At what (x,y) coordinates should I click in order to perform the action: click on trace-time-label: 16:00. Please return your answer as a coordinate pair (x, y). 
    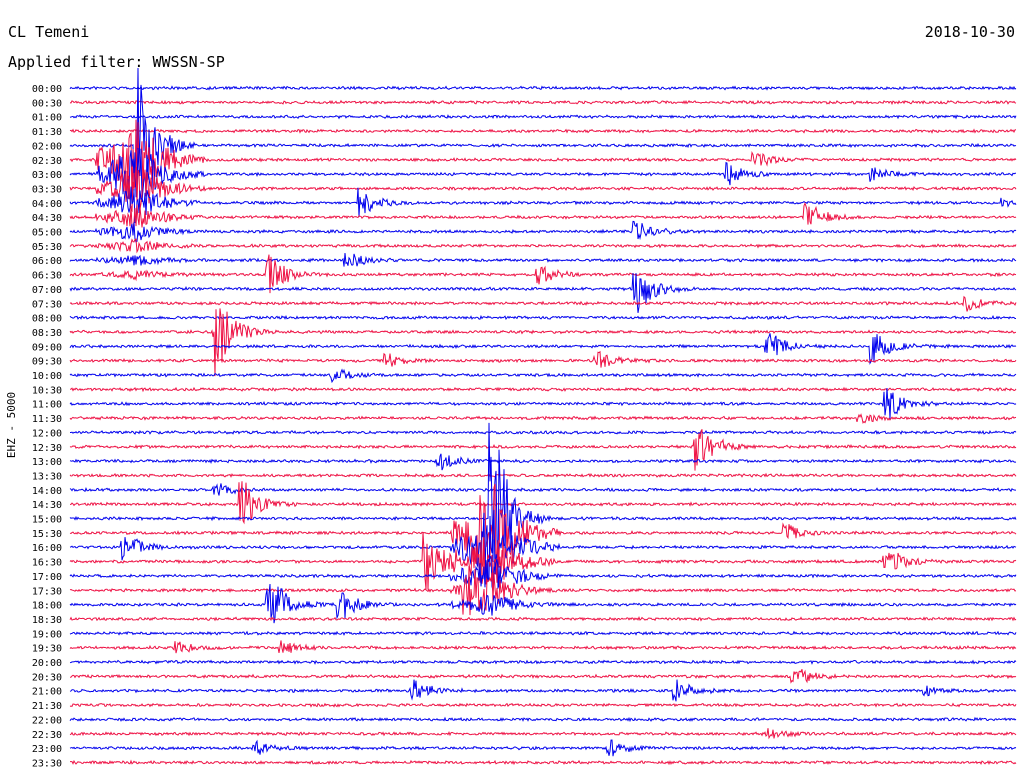
    Looking at the image, I should click on (47, 548).